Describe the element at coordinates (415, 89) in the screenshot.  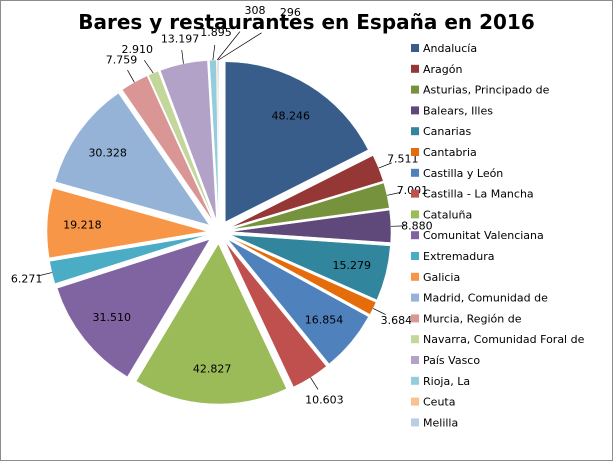
I see `legend-swatch-asturias-principado-de` at that location.